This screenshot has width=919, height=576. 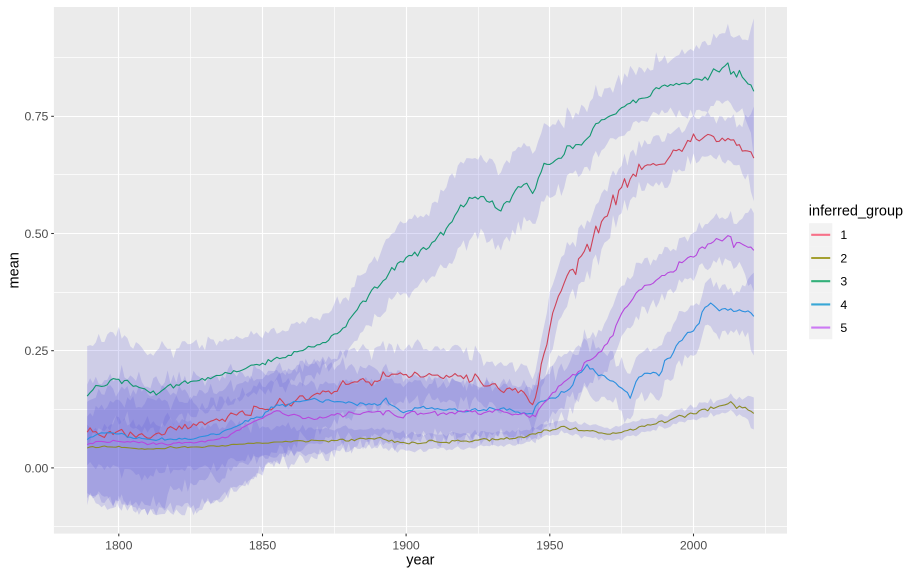 I want to click on svg-text: 0.75, so click(x=36, y=117).